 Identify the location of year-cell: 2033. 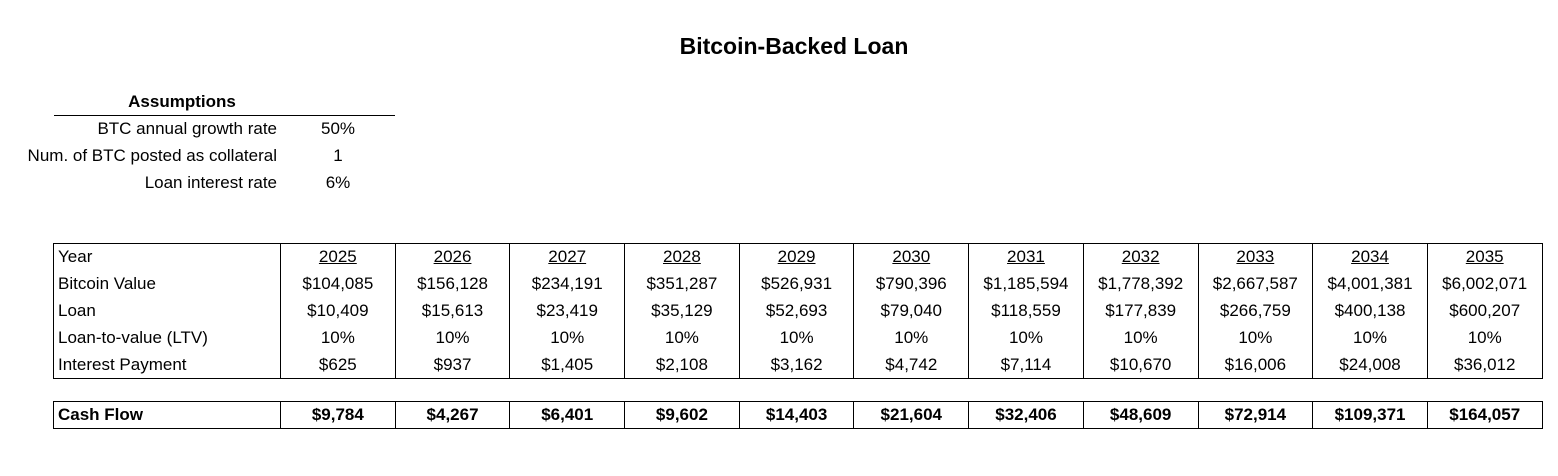
(1255, 256).